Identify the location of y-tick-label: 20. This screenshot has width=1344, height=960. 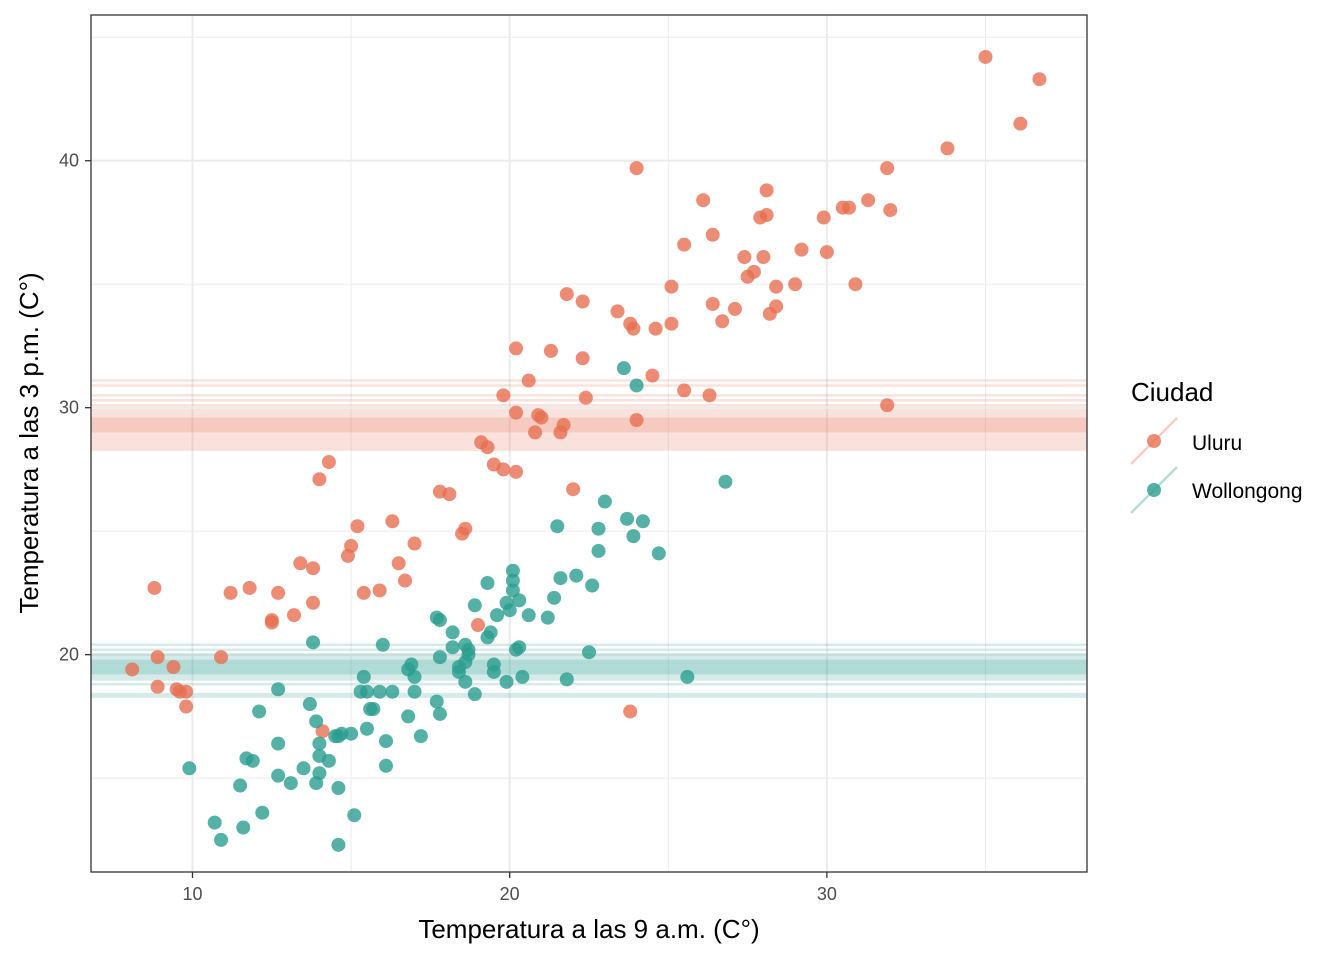
(69, 655).